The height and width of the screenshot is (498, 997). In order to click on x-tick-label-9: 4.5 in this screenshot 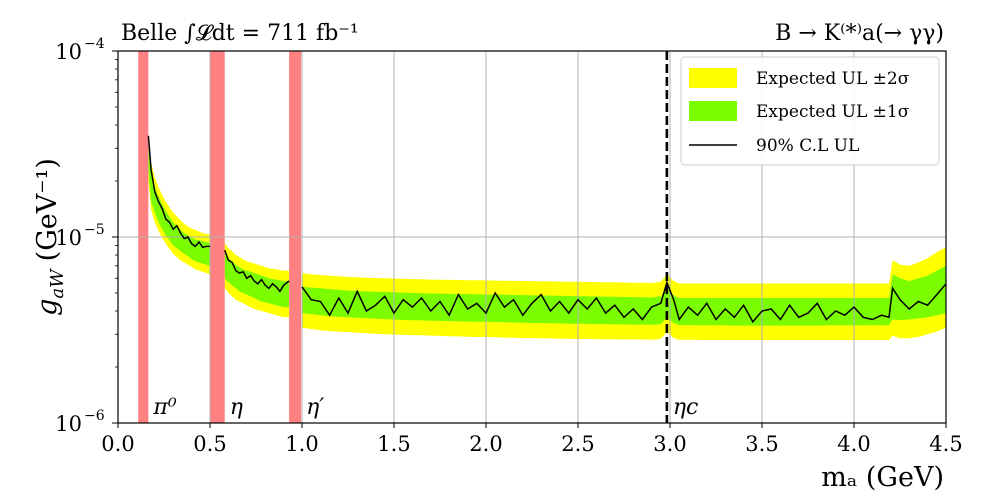, I will do `click(945, 444)`.